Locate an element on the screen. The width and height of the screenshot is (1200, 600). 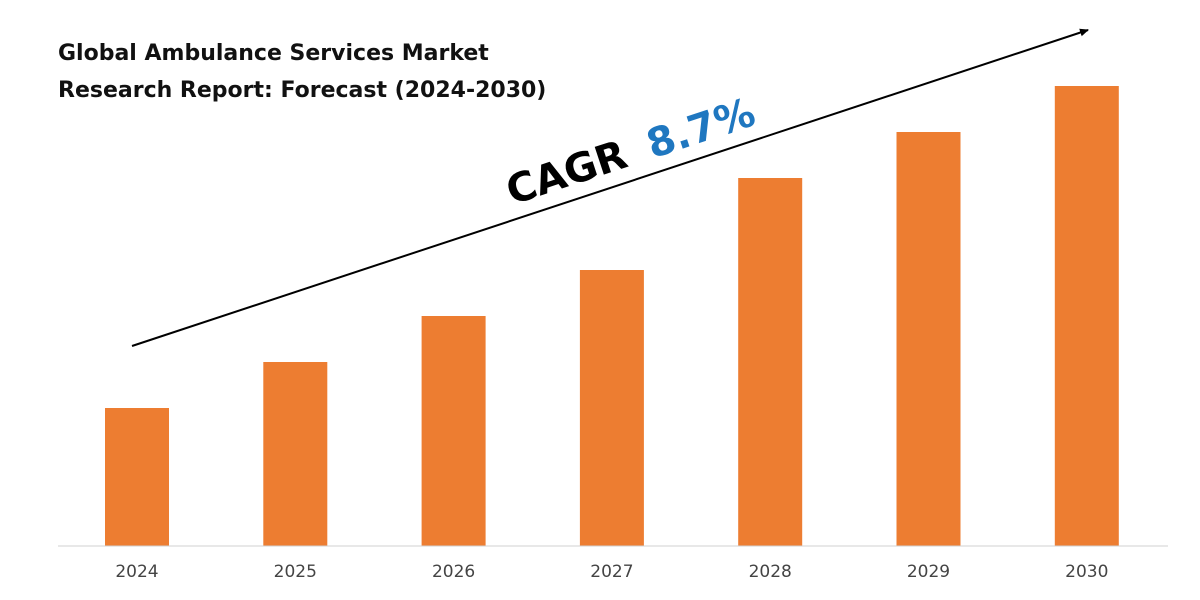
bar-2029 is located at coordinates (928, 339).